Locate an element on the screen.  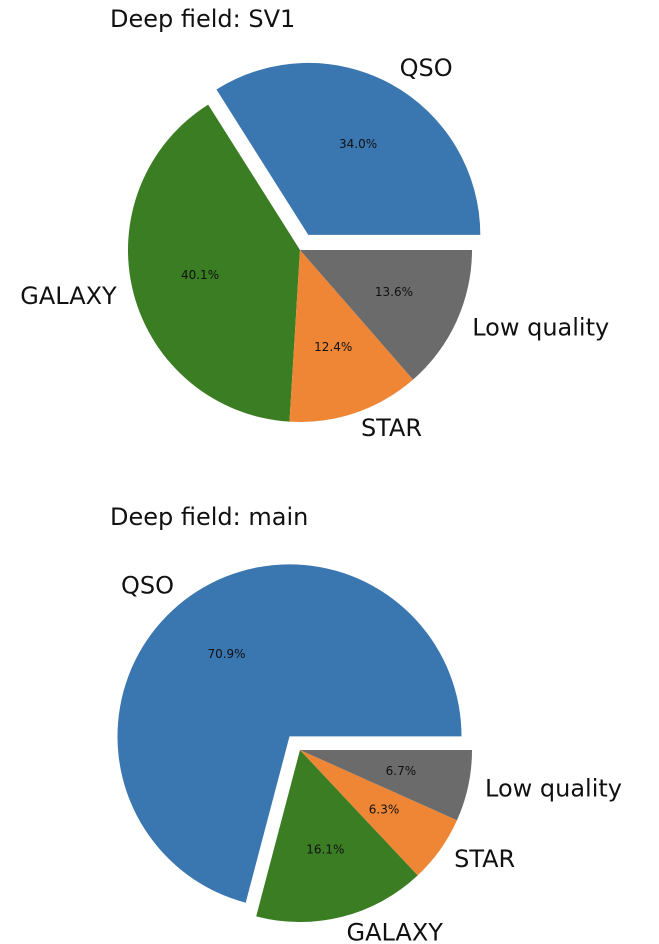
value-label: 34.0% is located at coordinates (358, 144).